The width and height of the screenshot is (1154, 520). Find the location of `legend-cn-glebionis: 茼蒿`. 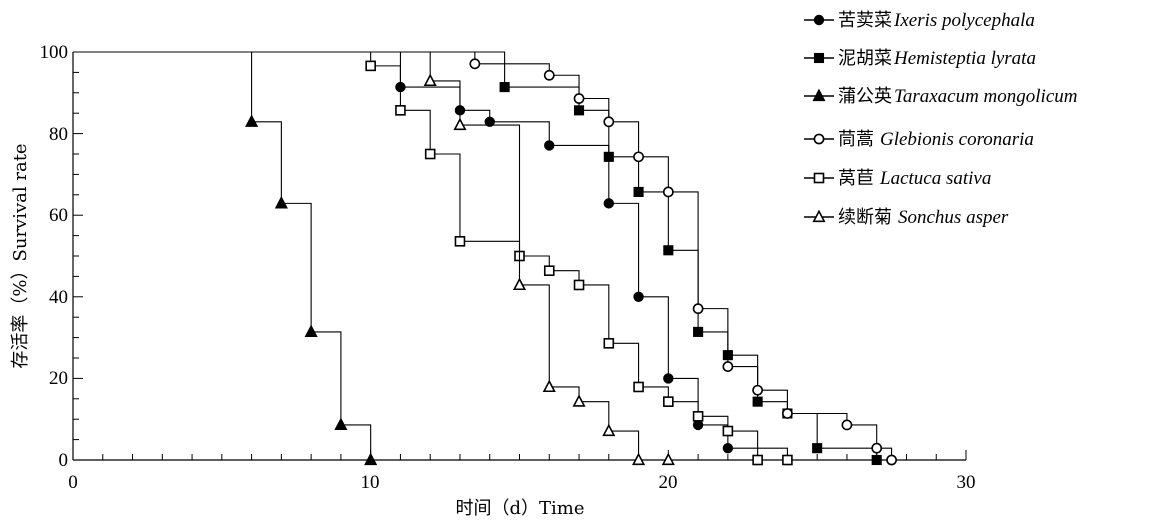

legend-cn-glebionis: 茼蒿 is located at coordinates (856, 139).